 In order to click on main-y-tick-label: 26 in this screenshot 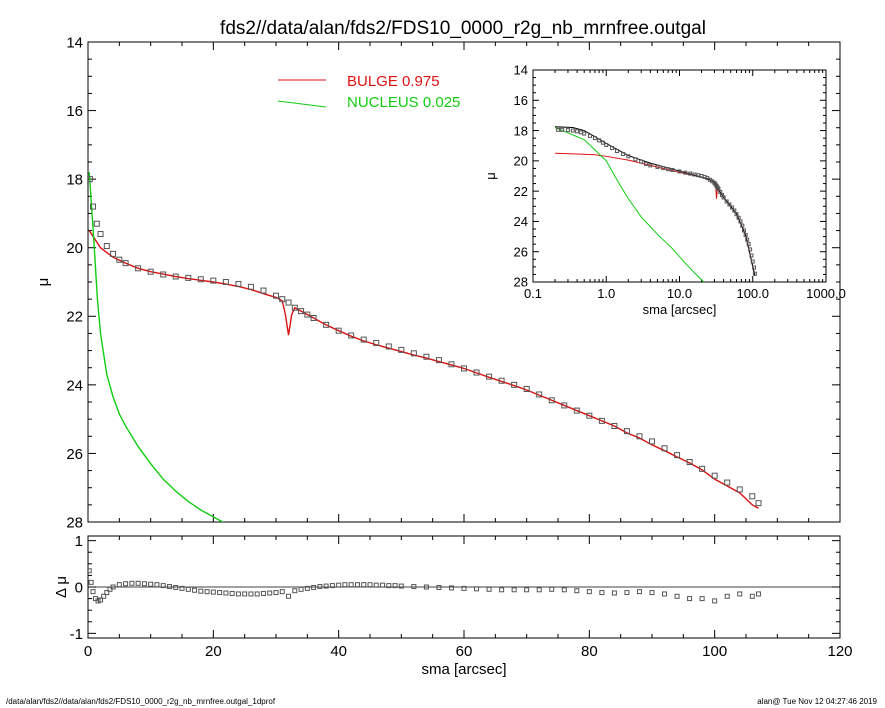, I will do `click(74, 454)`.